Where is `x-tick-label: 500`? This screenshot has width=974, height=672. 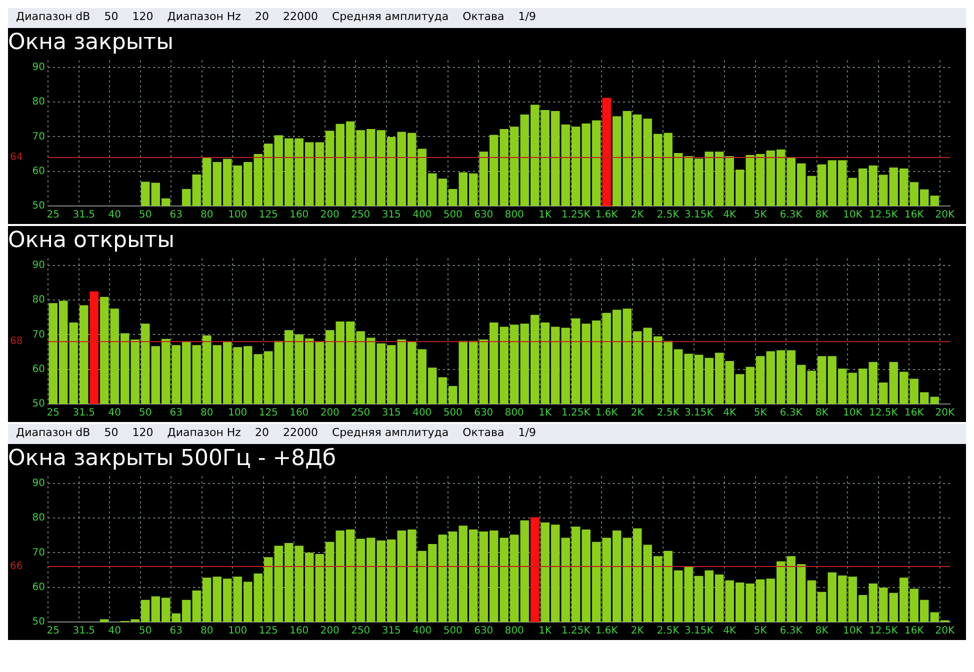 x-tick-label: 500 is located at coordinates (452, 215).